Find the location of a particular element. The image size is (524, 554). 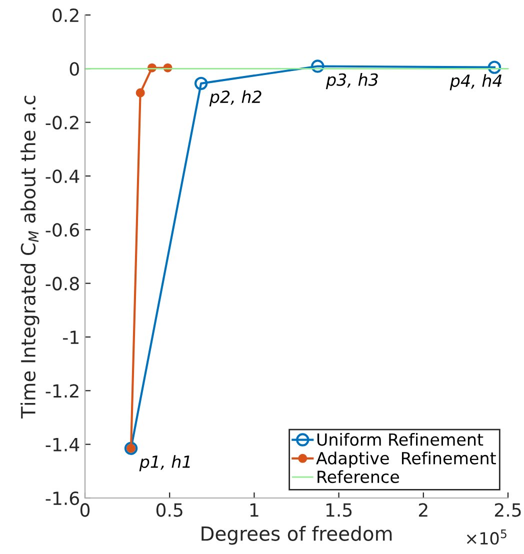

y-tick-label: -1.2 is located at coordinates (62, 391).